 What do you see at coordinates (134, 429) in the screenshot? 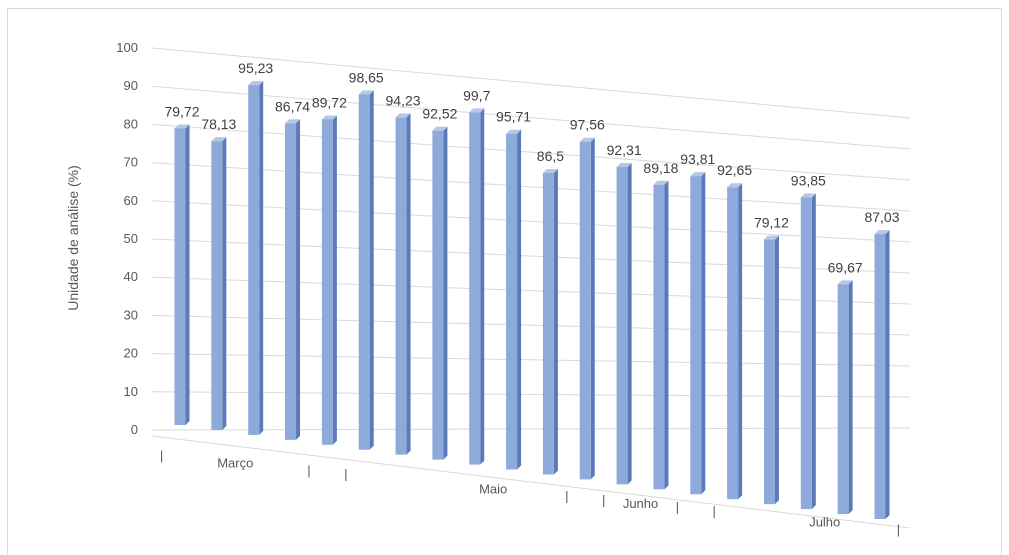
I see `y-tick-label: 0` at bounding box center [134, 429].